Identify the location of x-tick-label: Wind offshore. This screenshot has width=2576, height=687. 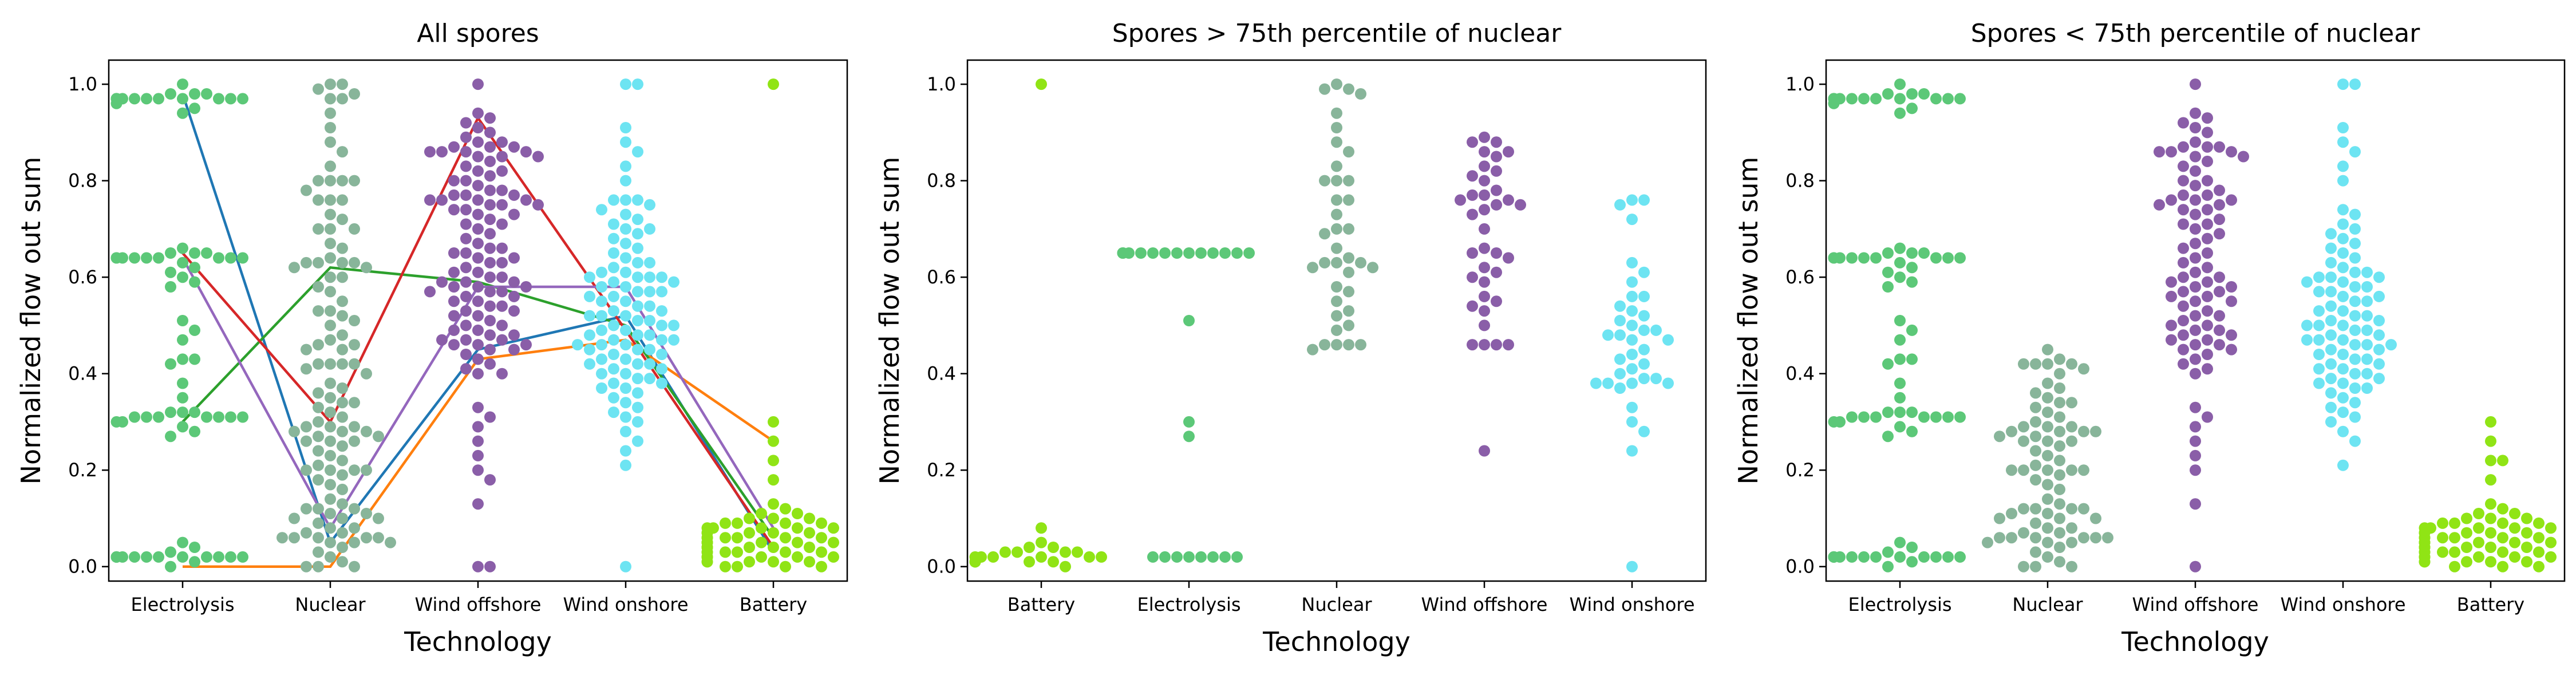
(478, 604).